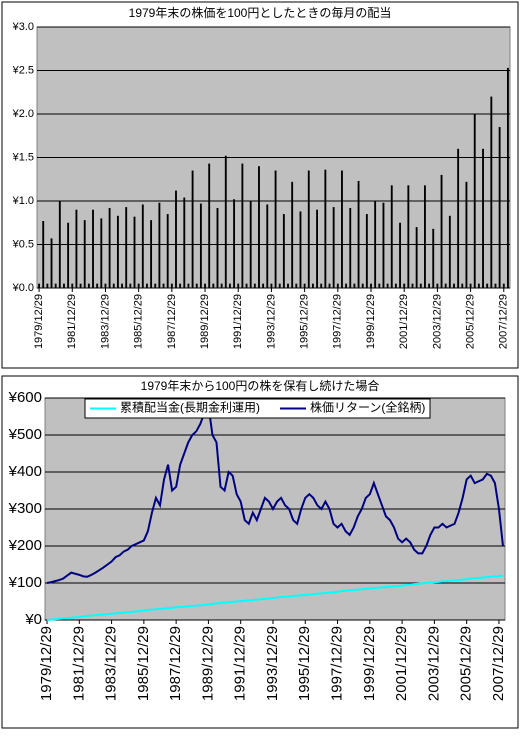 This screenshot has width=521, height=736. What do you see at coordinates (433, 663) in the screenshot?
I see `x-tick-label: 2003/12/29` at bounding box center [433, 663].